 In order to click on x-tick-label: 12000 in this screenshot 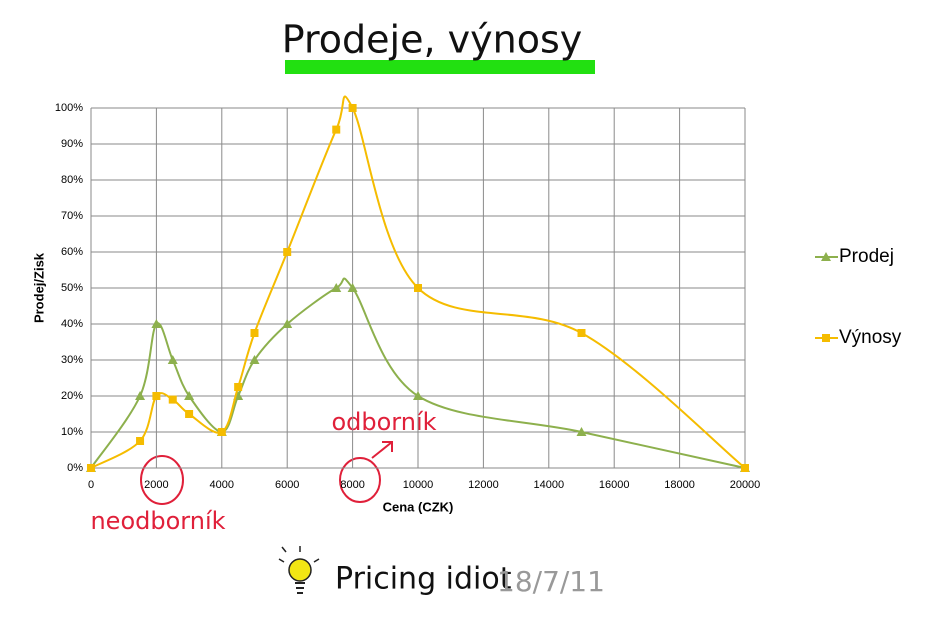, I will do `click(483, 485)`.